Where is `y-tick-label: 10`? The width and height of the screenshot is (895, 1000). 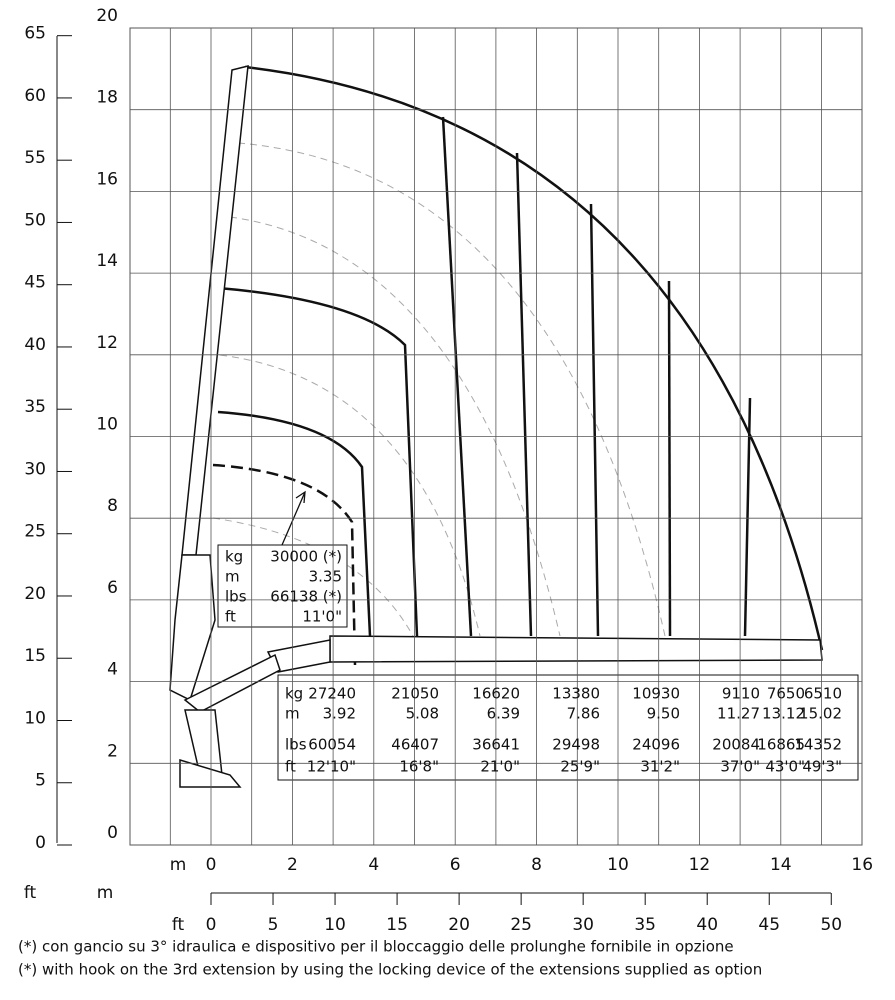
y-tick-label: 10 is located at coordinates (107, 425).